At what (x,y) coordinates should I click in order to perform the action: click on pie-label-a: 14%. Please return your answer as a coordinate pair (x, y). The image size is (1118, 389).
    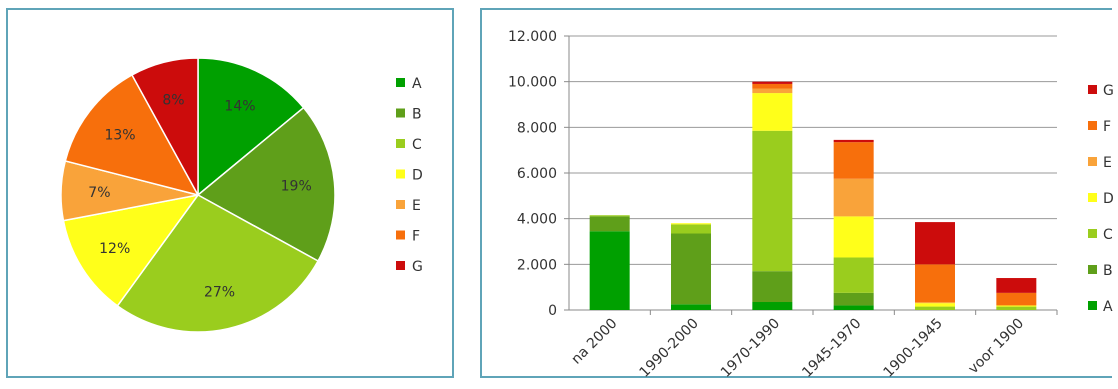
    Looking at the image, I should click on (239, 107).